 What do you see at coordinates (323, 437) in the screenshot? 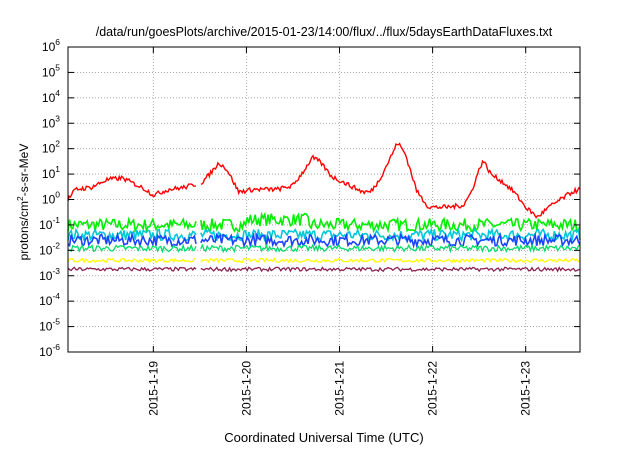
I see `x-axis-label: Coordinated Universal Time (UTC)` at bounding box center [323, 437].